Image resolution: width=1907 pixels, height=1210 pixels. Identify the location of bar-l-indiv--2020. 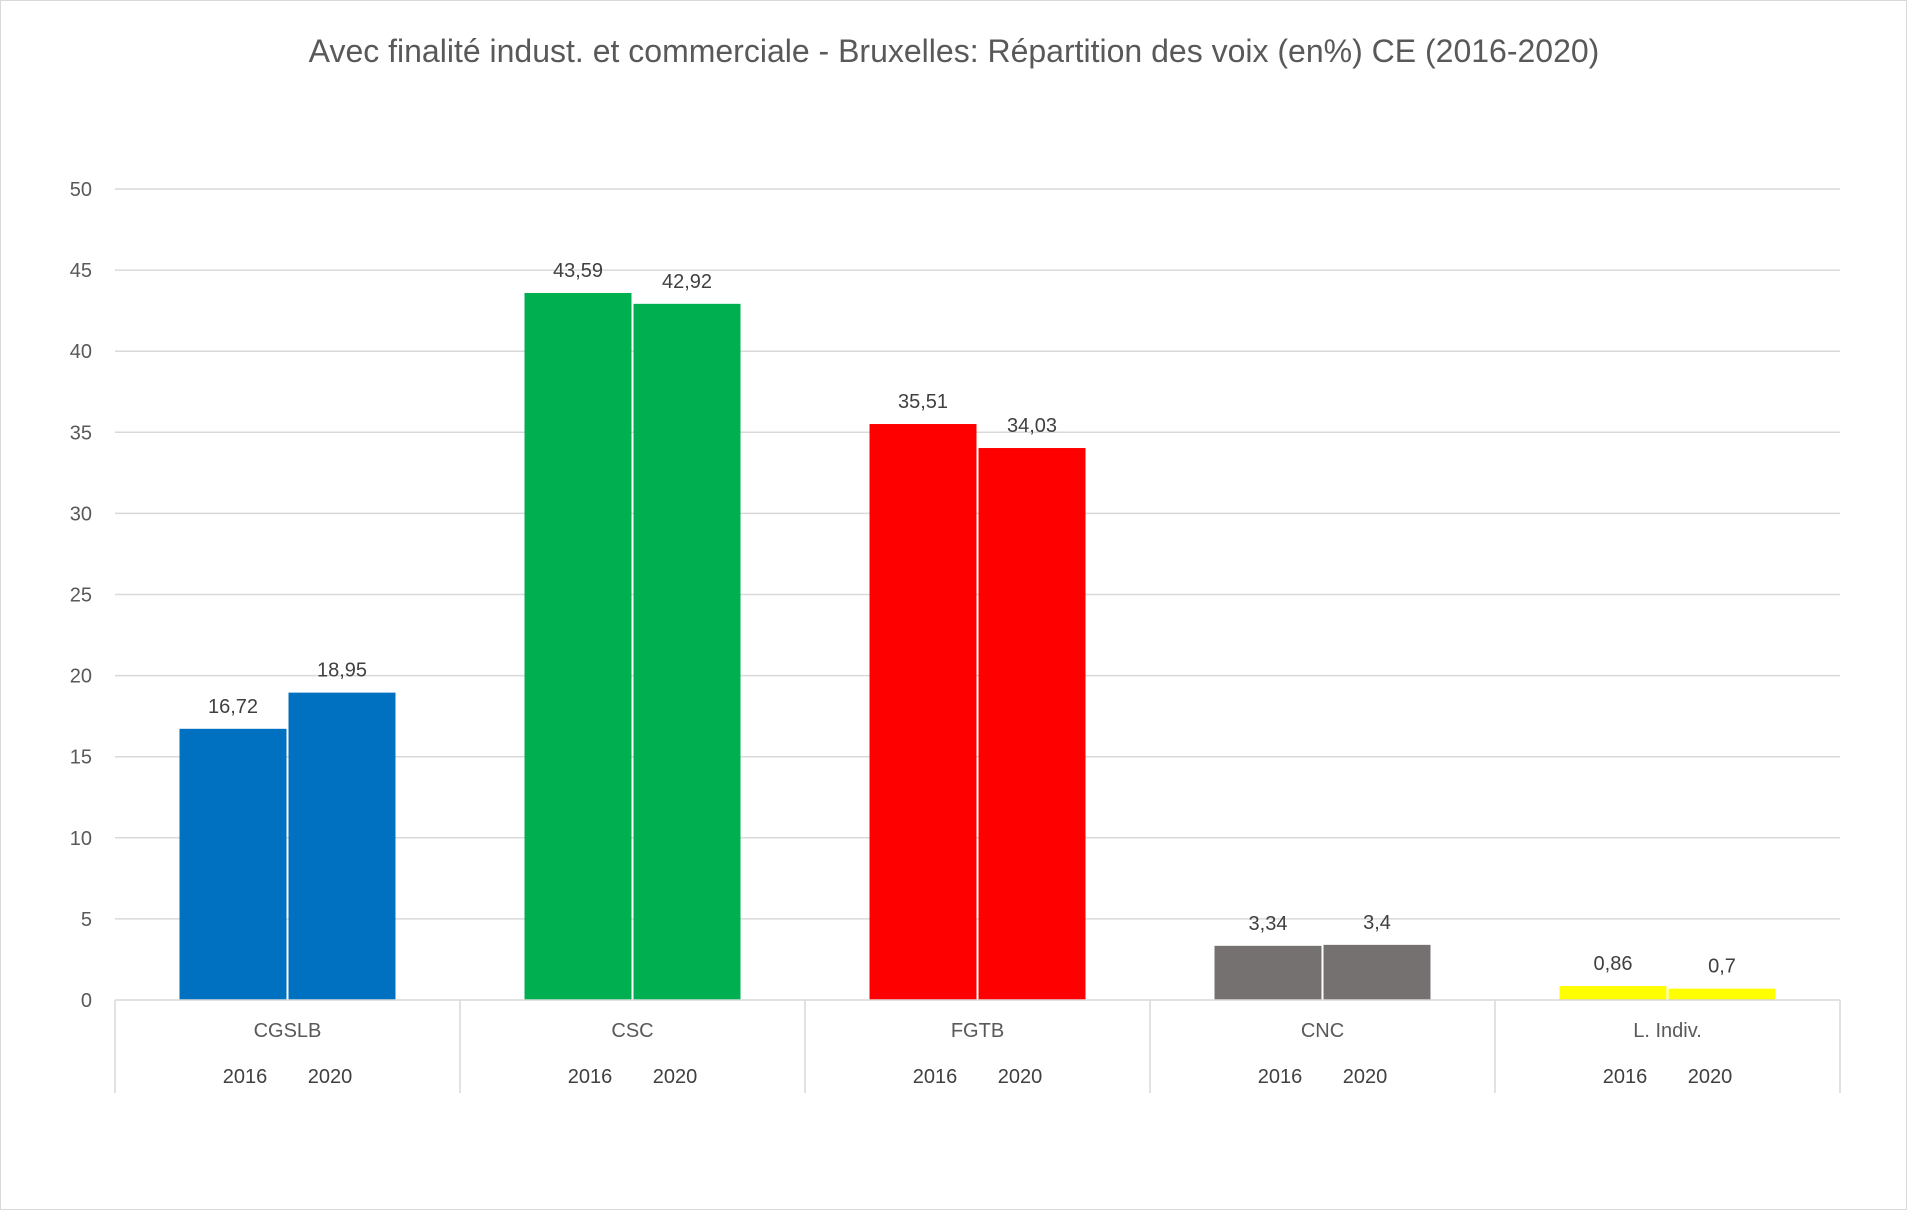
(1722, 994).